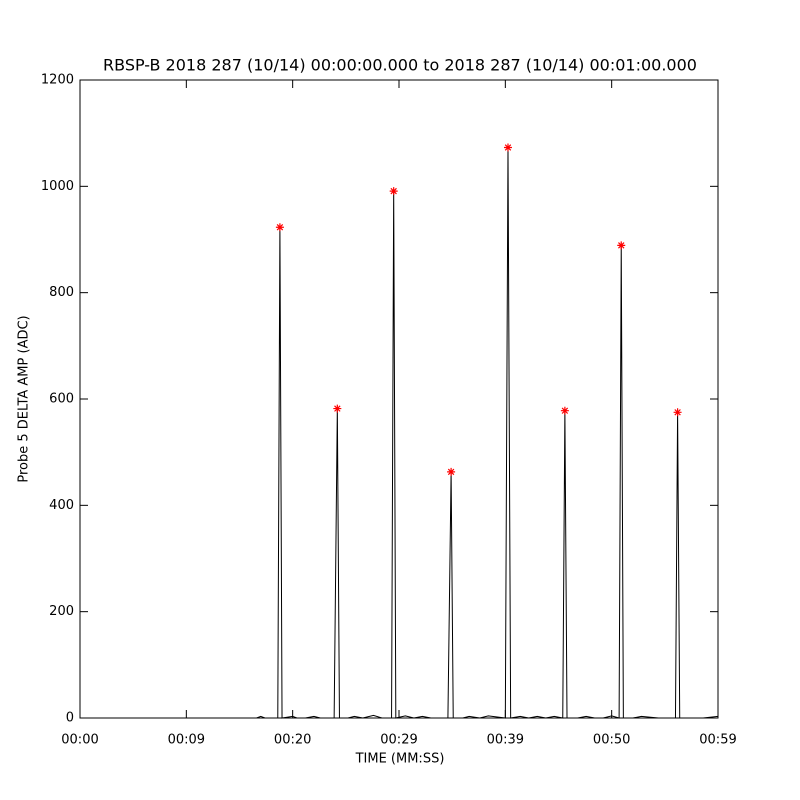  I want to click on x-tick-label: 00:50, so click(611, 740).